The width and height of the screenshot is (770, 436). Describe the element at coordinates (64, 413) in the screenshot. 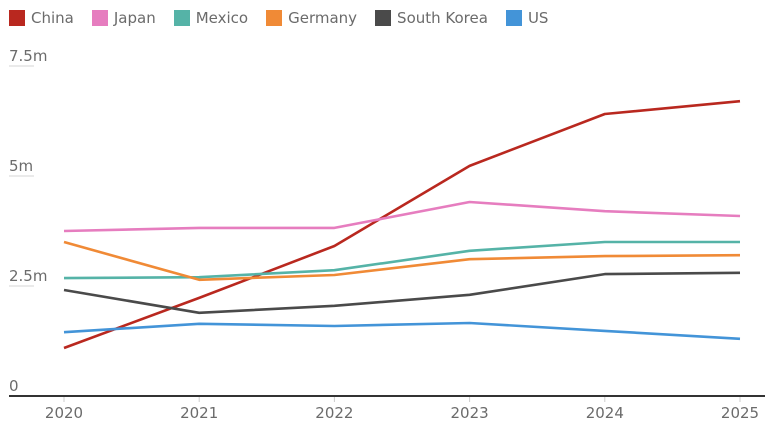

I see `x-tick-label: 2020` at that location.